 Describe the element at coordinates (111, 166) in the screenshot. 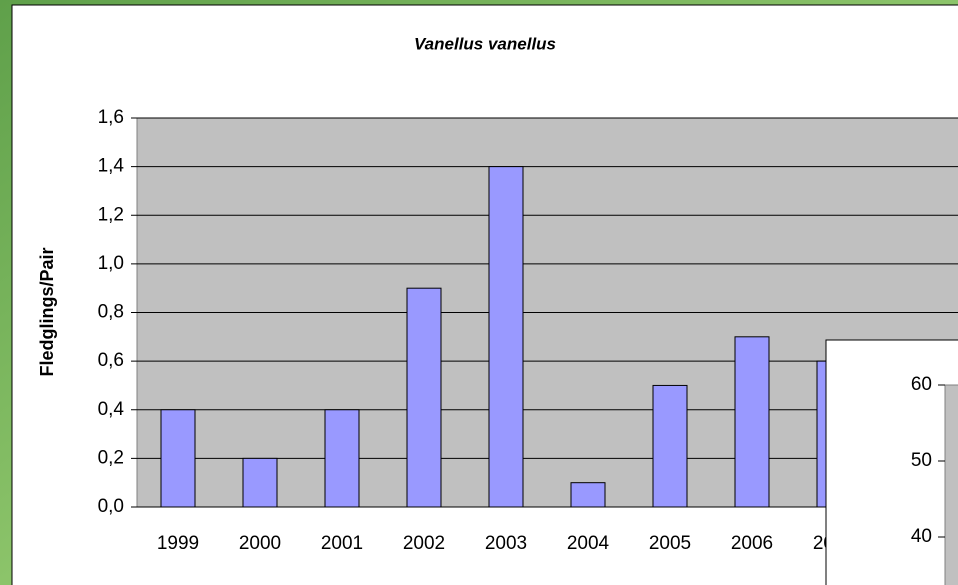

I see `y-tick-label: 1,4` at that location.